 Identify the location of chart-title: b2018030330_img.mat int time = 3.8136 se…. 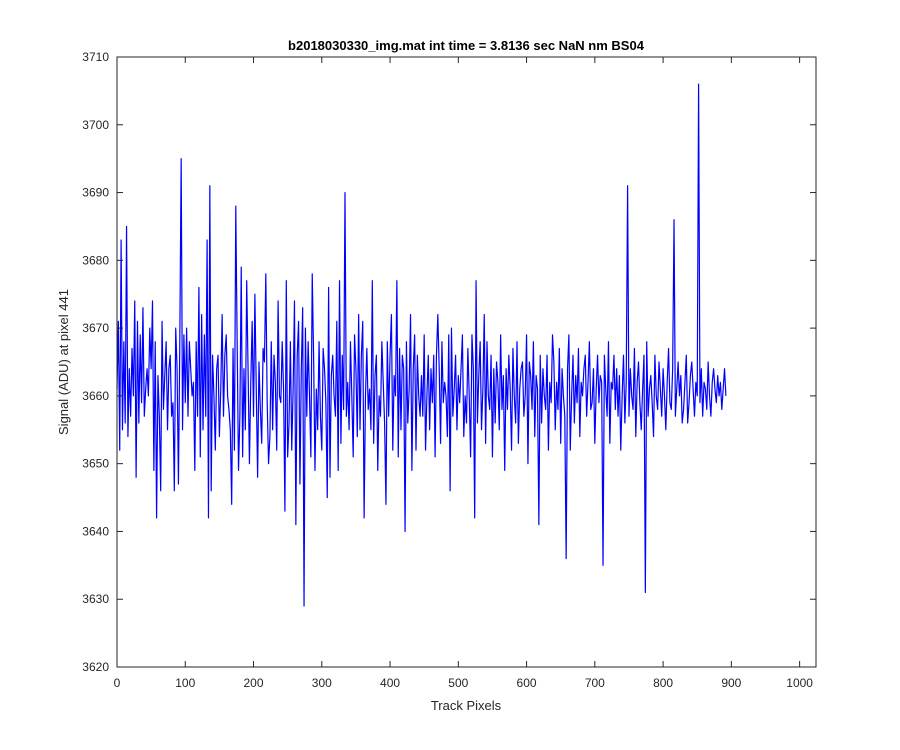
(466, 45).